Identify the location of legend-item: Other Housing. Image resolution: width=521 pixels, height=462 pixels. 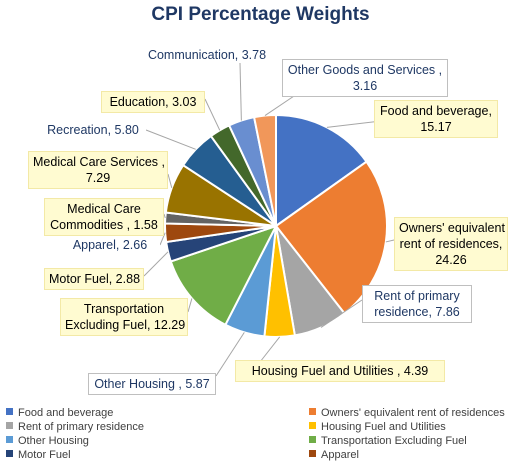
(47, 441).